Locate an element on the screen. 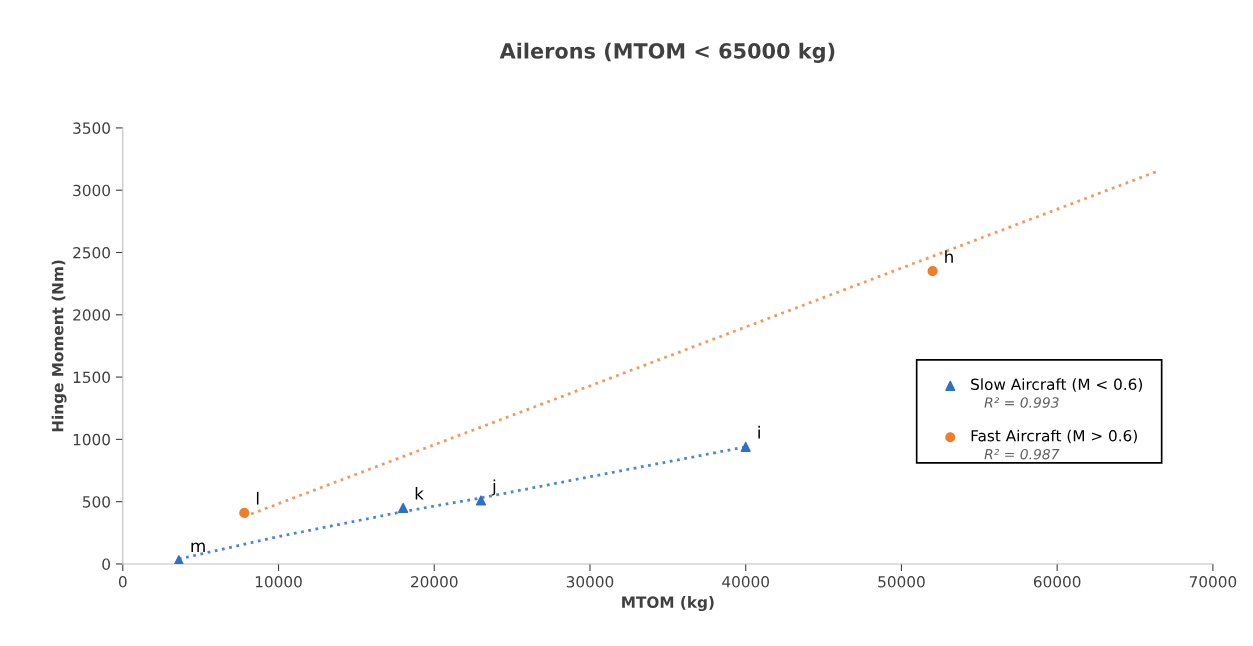 The width and height of the screenshot is (1253, 646). x-tick-label: 0 is located at coordinates (122, 582).